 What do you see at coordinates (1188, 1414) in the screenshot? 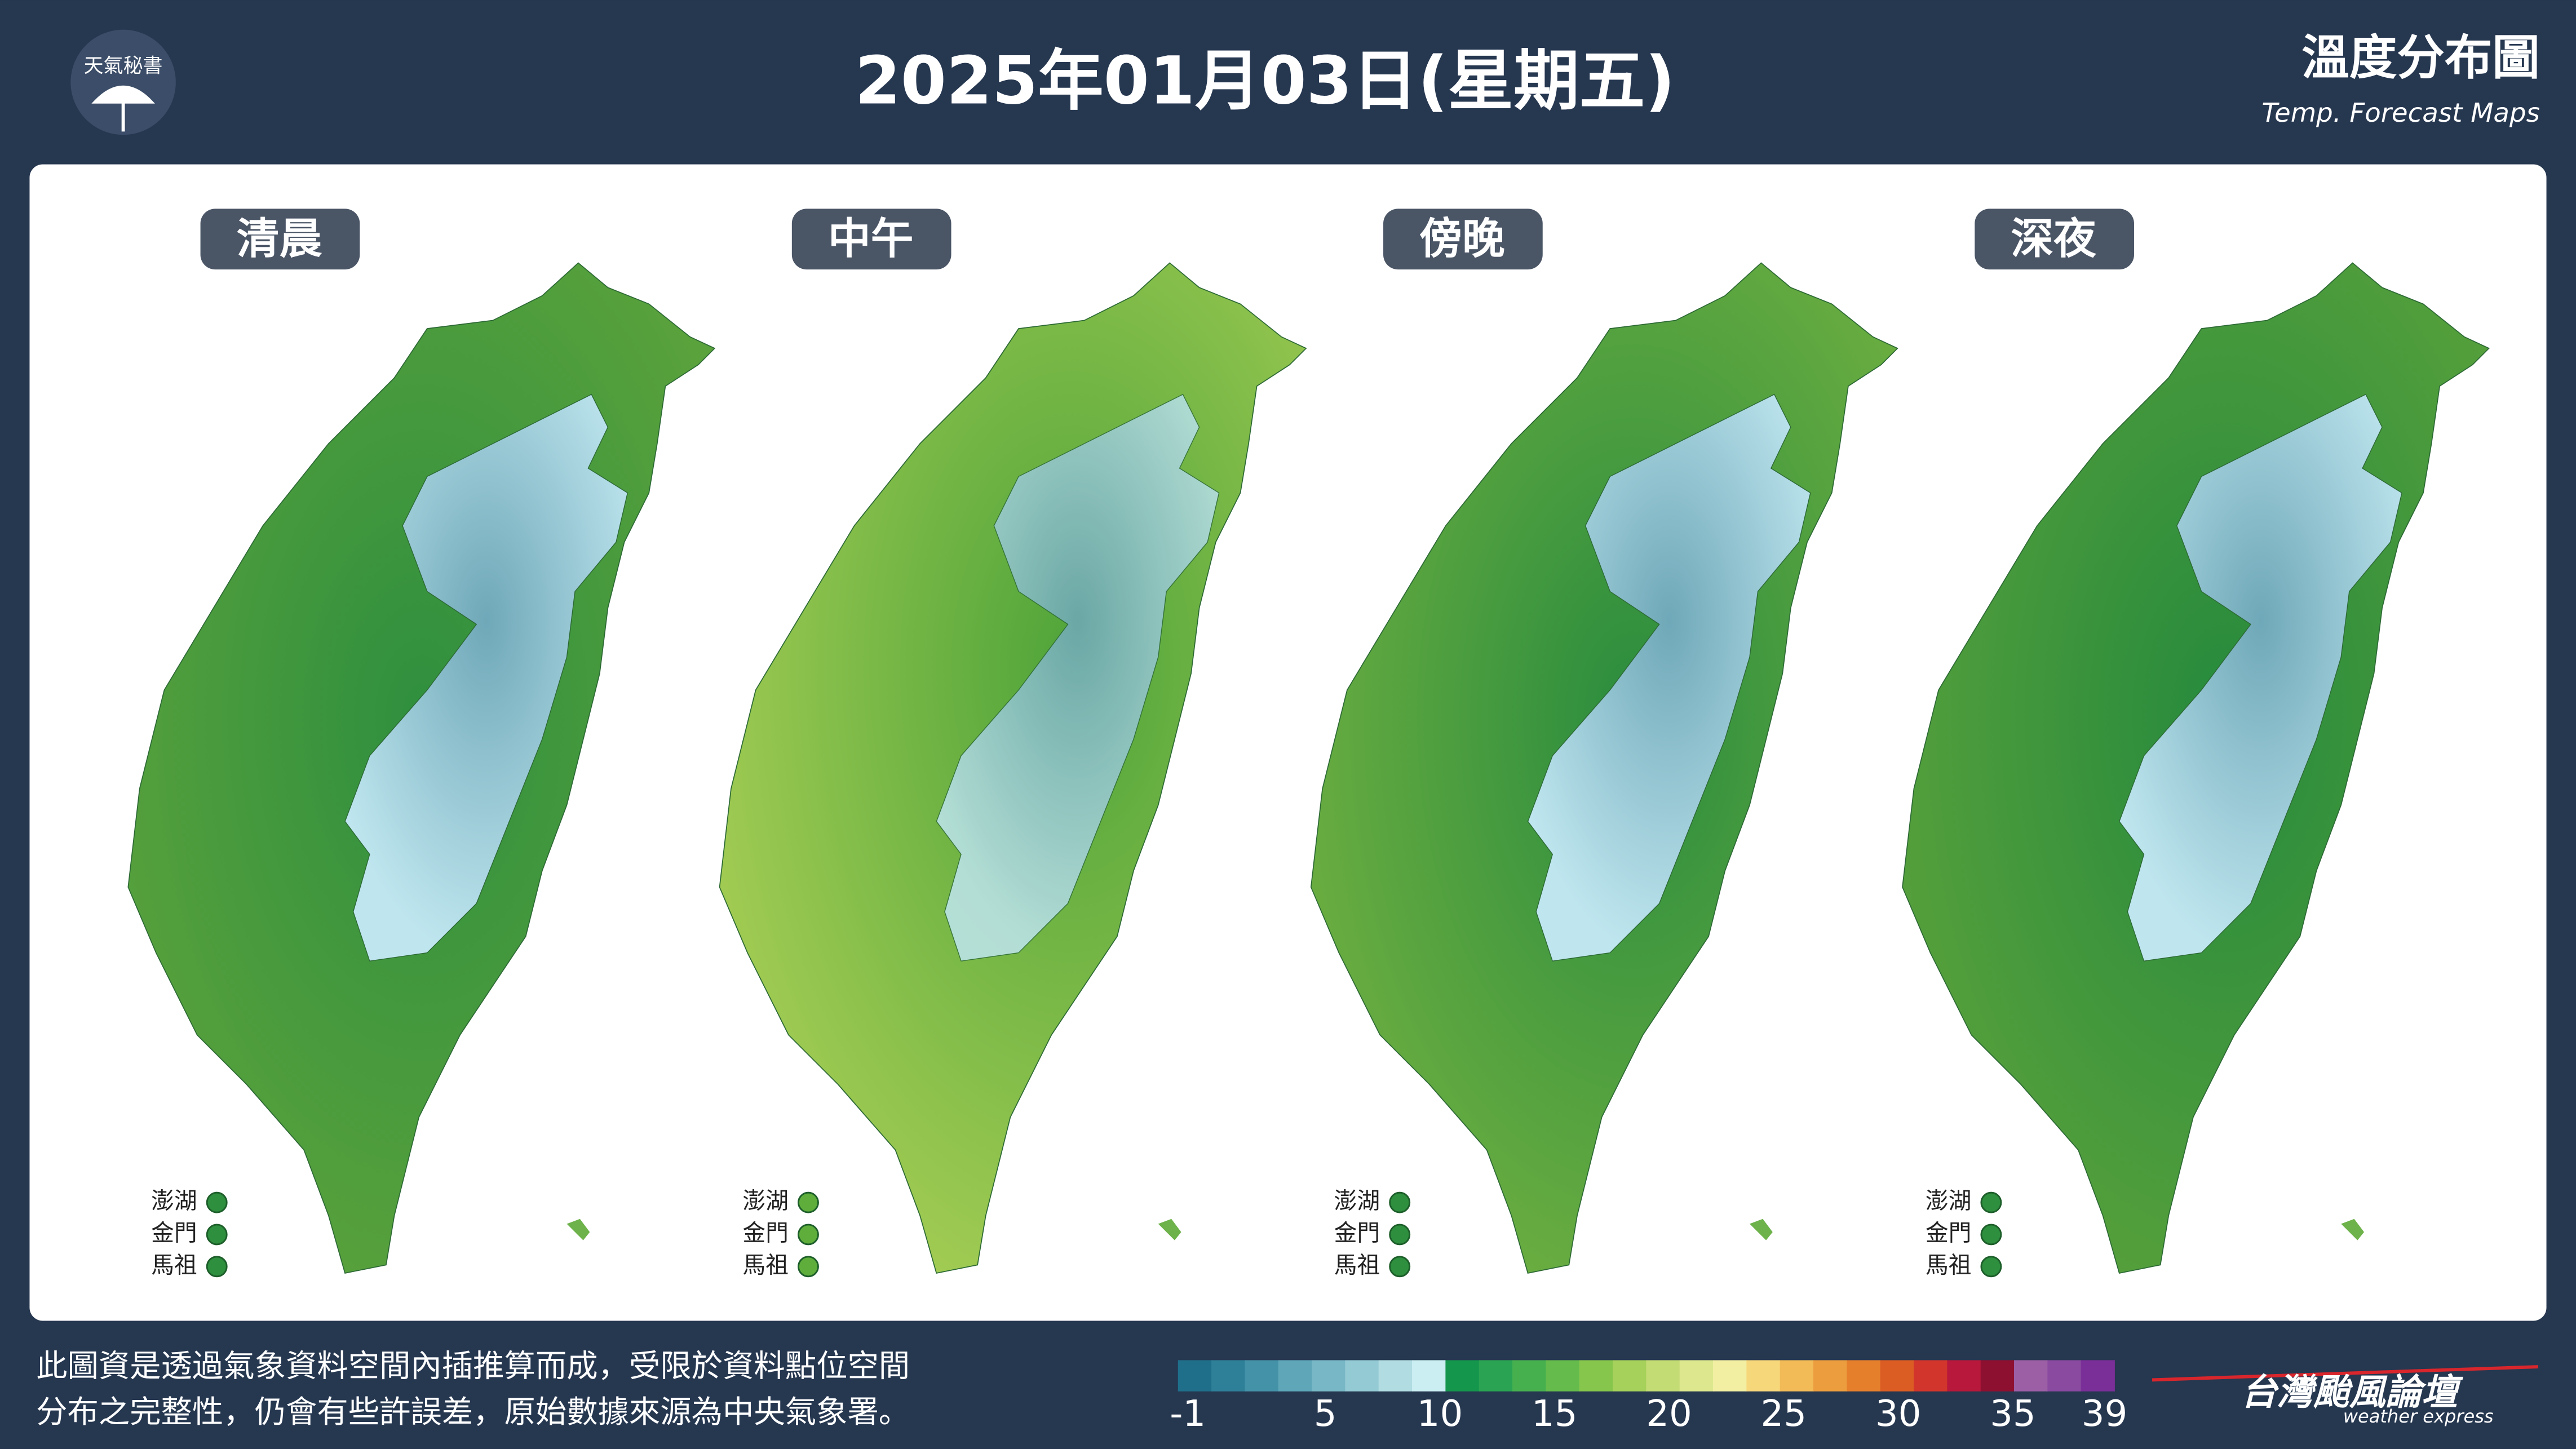
I see `colorbar-tick-label: -1` at bounding box center [1188, 1414].